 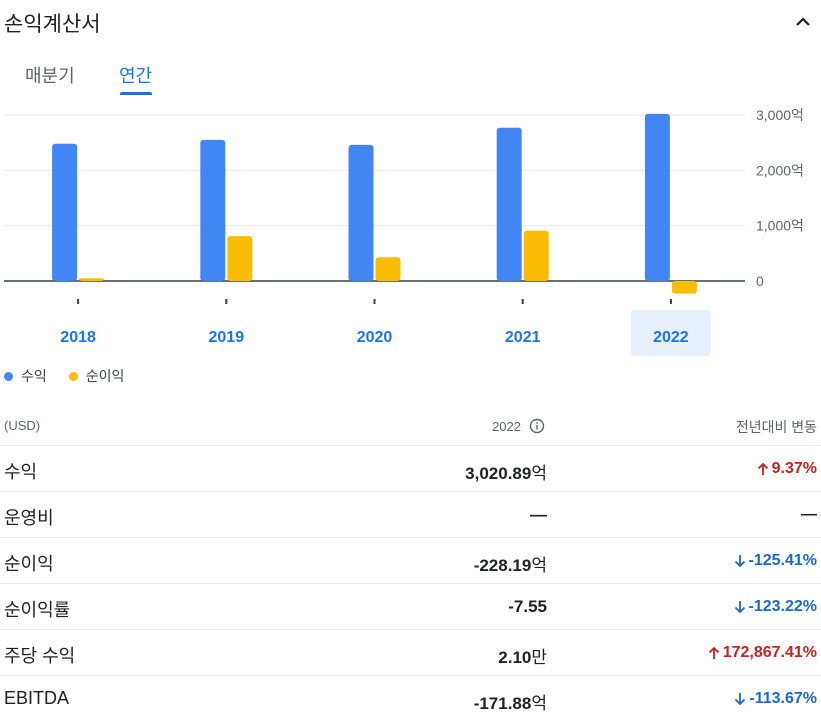 What do you see at coordinates (780, 115) in the screenshot?
I see `y-tick-label: 3,000억` at bounding box center [780, 115].